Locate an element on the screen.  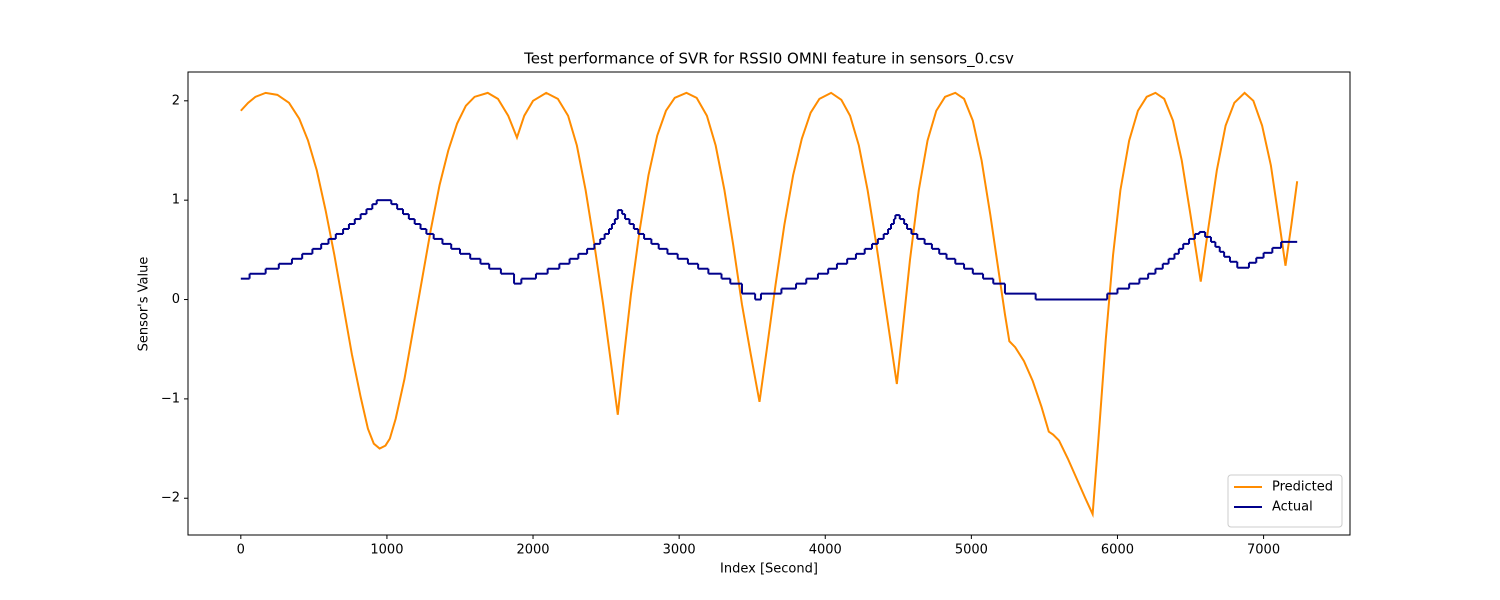
x-tick-label: 3000 is located at coordinates (679, 550).